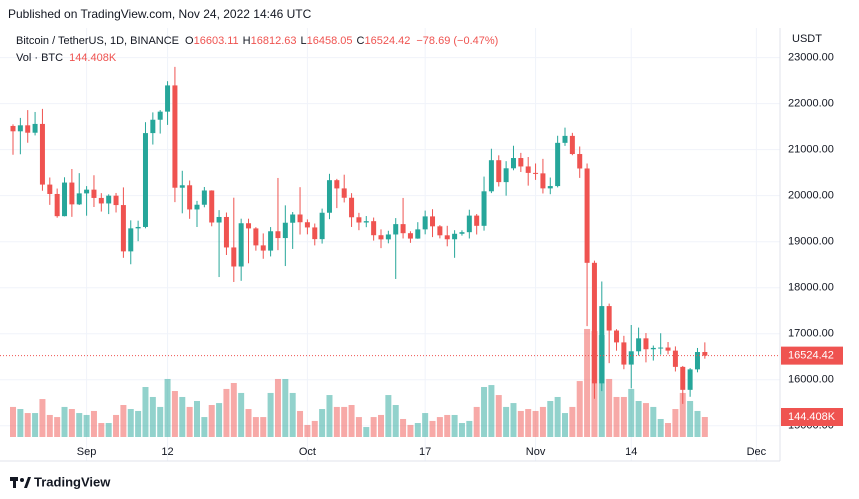 The width and height of the screenshot is (859, 499). What do you see at coordinates (807, 39) in the screenshot?
I see `y-axis-title: USDT` at bounding box center [807, 39].